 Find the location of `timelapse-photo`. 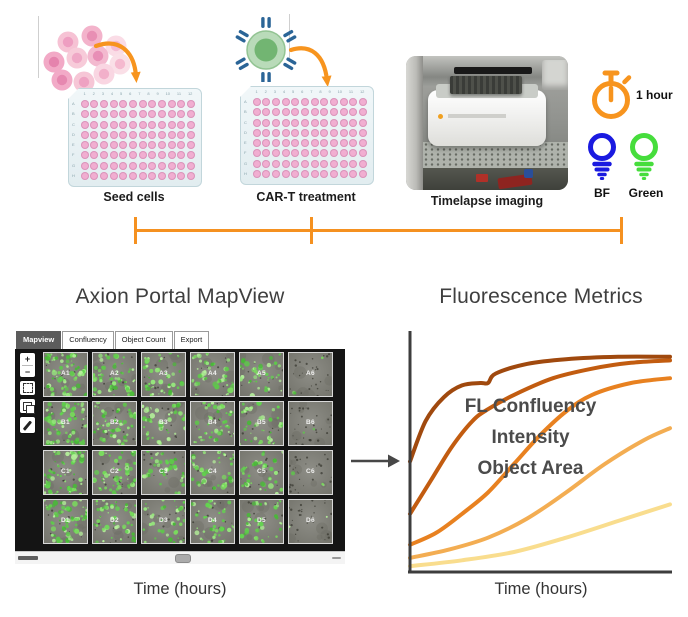

timelapse-photo is located at coordinates (487, 123).